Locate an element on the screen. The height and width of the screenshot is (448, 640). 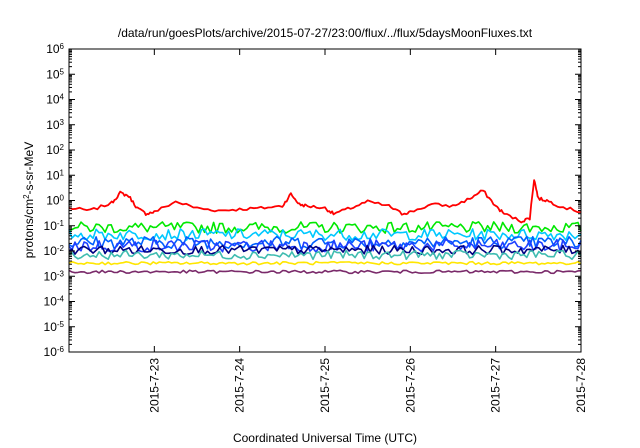
x-tick-label: 2015-7-24 is located at coordinates (240, 385).